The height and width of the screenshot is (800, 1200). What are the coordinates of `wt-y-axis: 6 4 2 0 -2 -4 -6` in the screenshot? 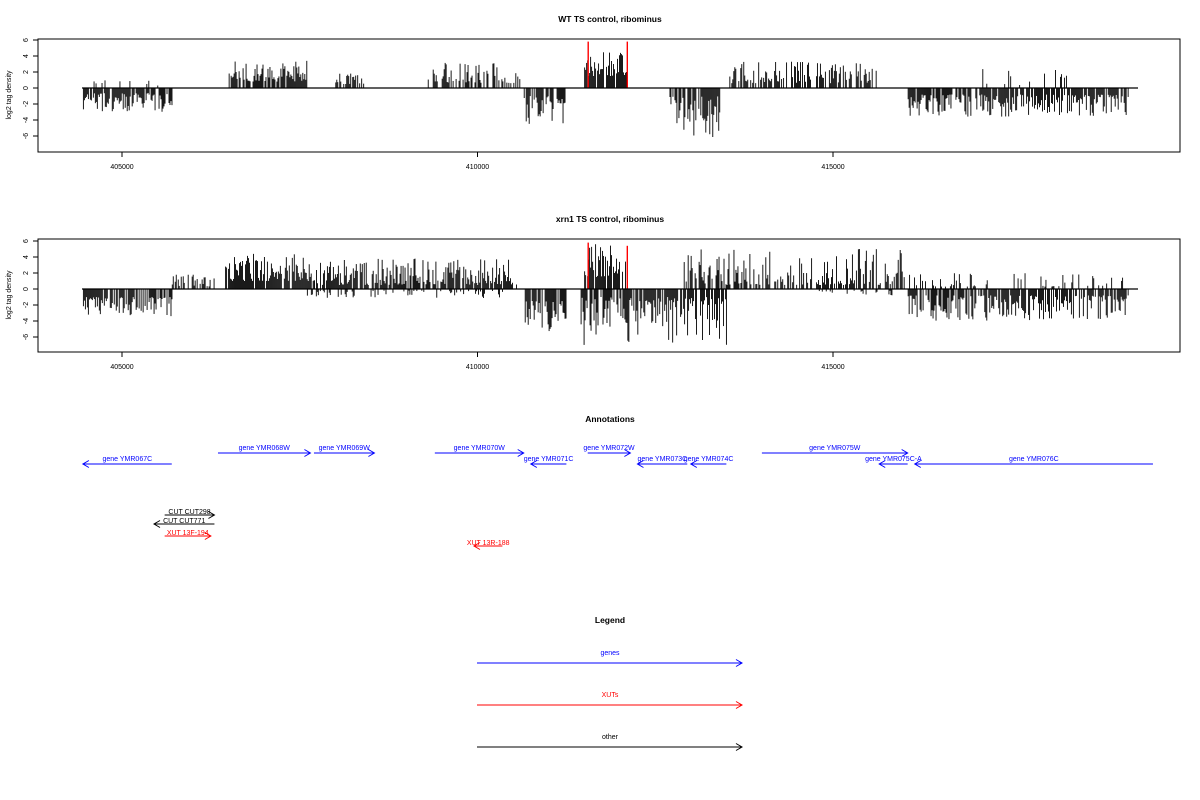 It's located at (31, 88).